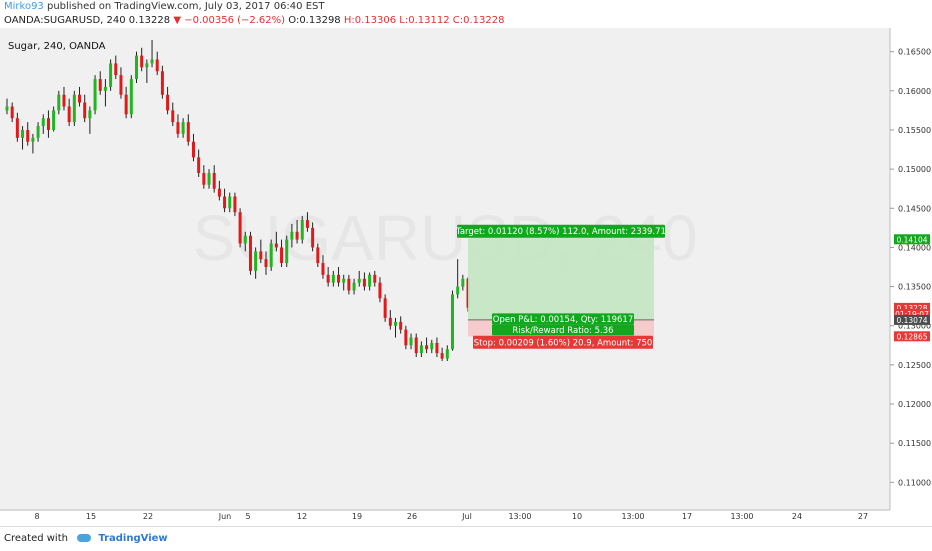 The width and height of the screenshot is (932, 551). I want to click on target-zone, so click(561, 276).